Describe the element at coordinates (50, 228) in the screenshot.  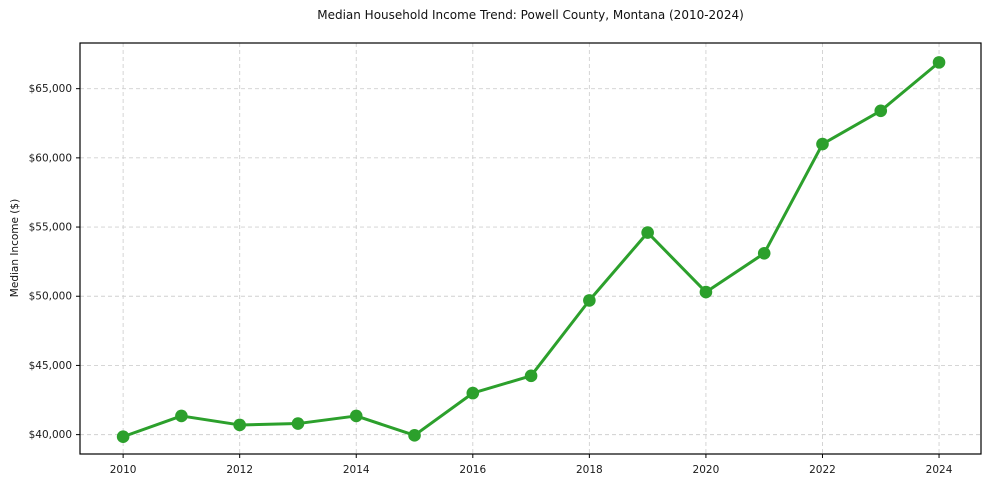
I see `y-tick-label: $55,000` at that location.